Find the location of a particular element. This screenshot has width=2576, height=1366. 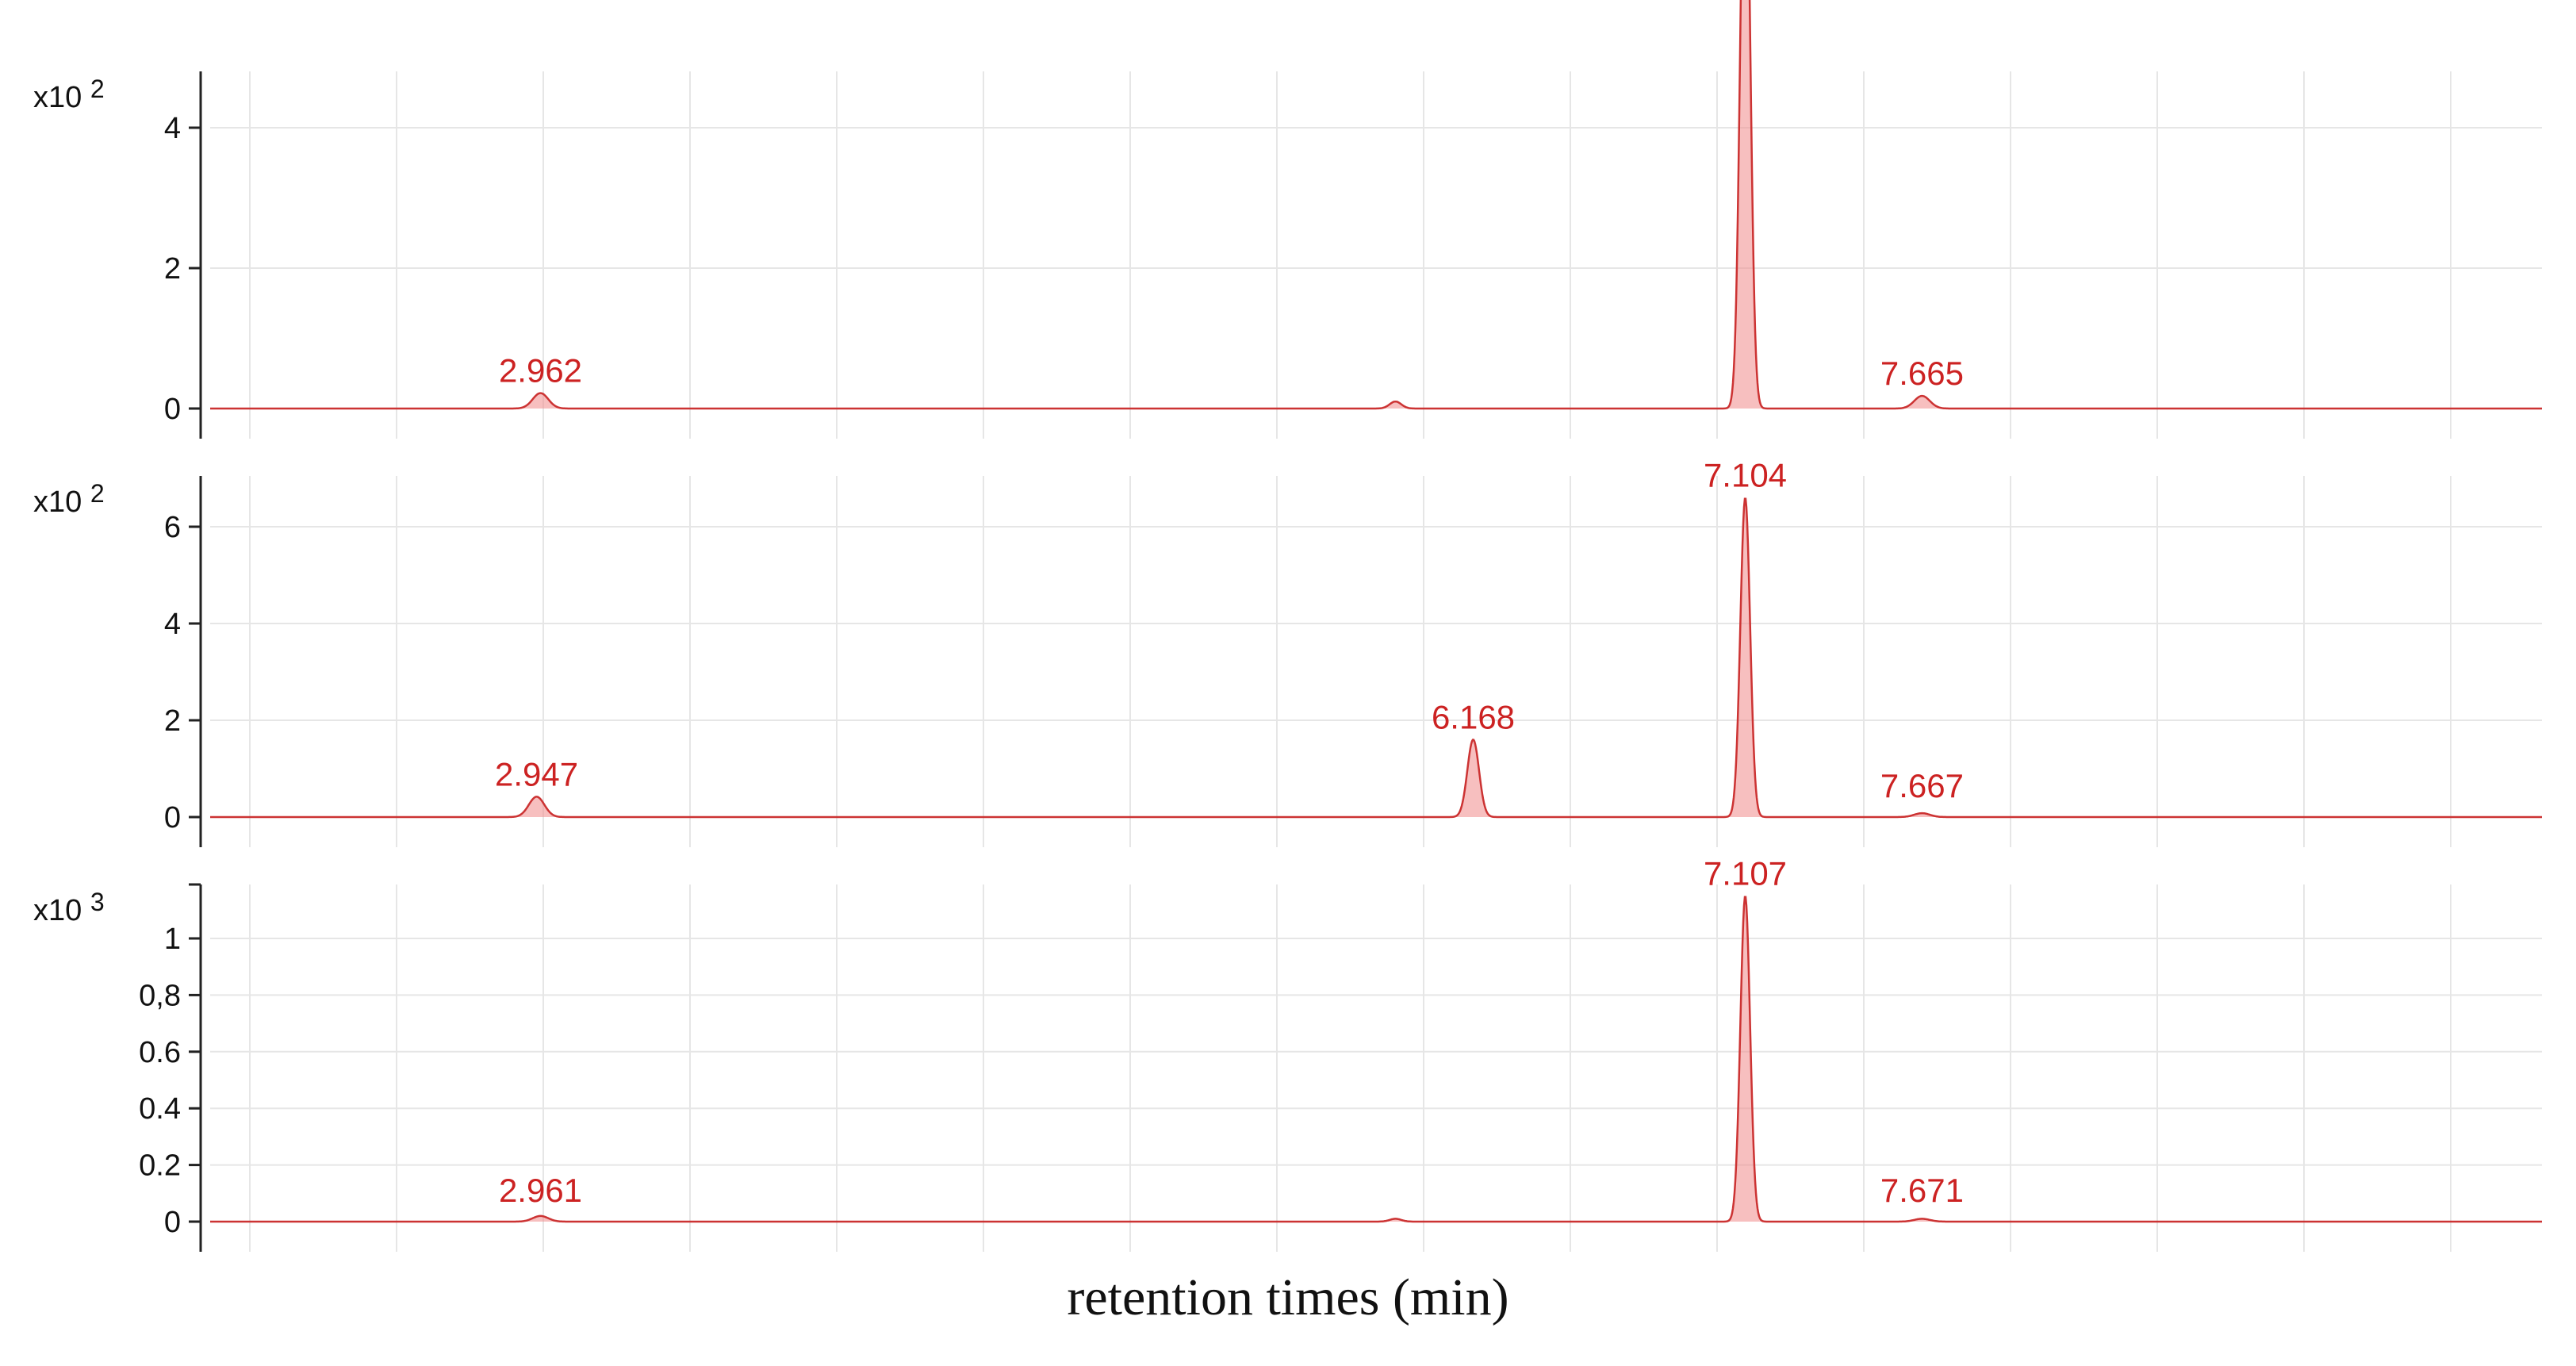

peak-label: 6.168 is located at coordinates (1474, 716).